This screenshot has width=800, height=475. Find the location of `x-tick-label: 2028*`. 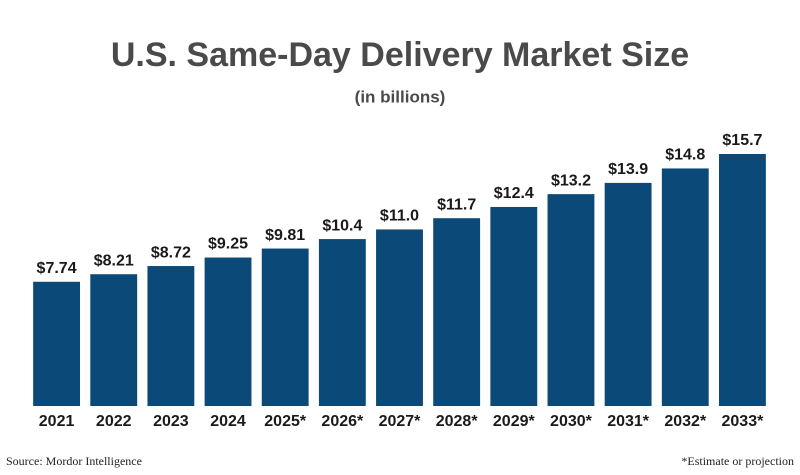

x-tick-label: 2028* is located at coordinates (457, 421).